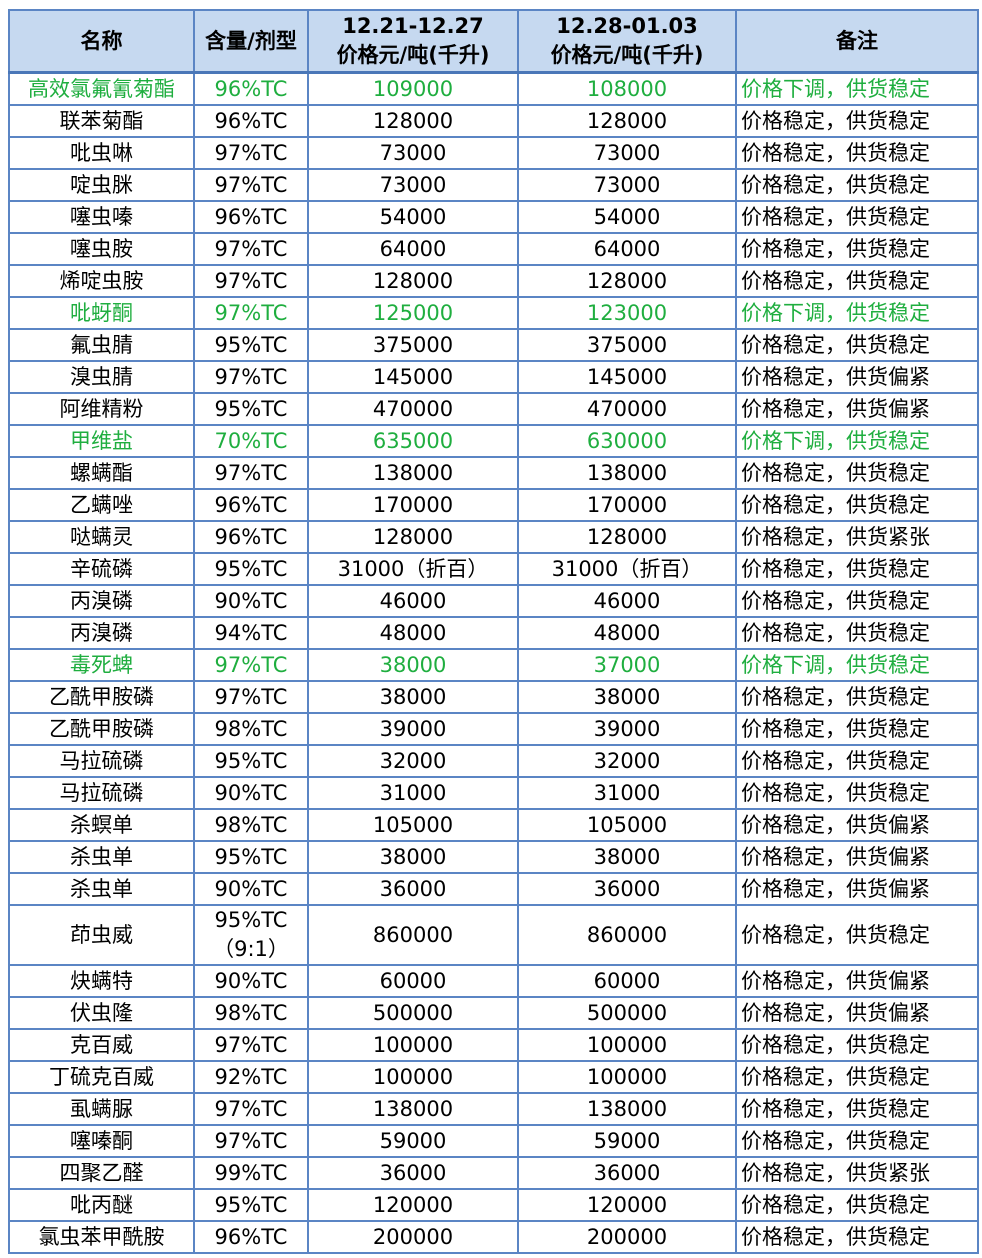  What do you see at coordinates (413, 377) in the screenshot?
I see `price-week1-cell: 145000` at bounding box center [413, 377].